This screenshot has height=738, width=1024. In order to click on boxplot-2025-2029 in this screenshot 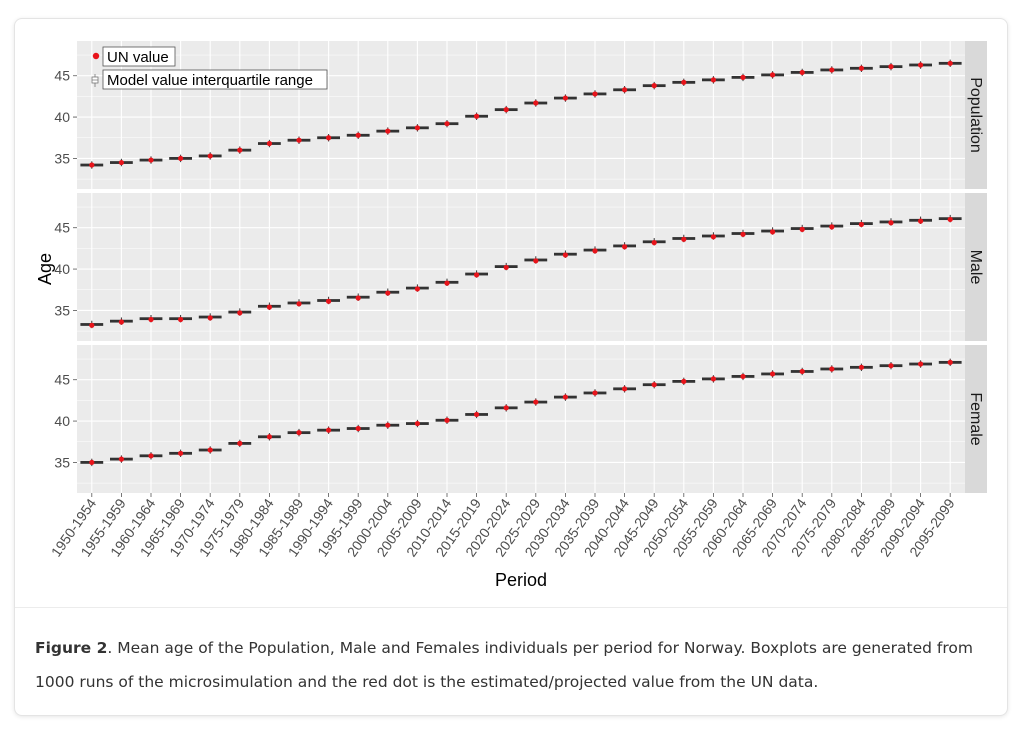, I will do `click(536, 260)`.